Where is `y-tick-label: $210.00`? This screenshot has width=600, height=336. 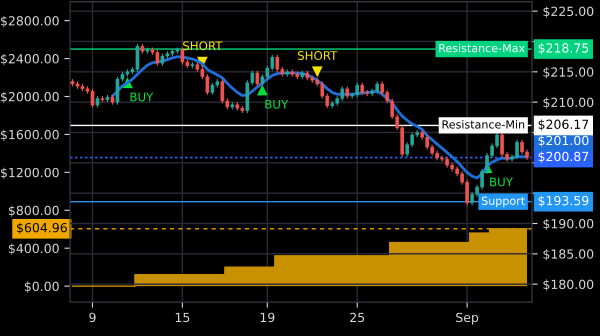 y-tick-label: $210.00 is located at coordinates (568, 103).